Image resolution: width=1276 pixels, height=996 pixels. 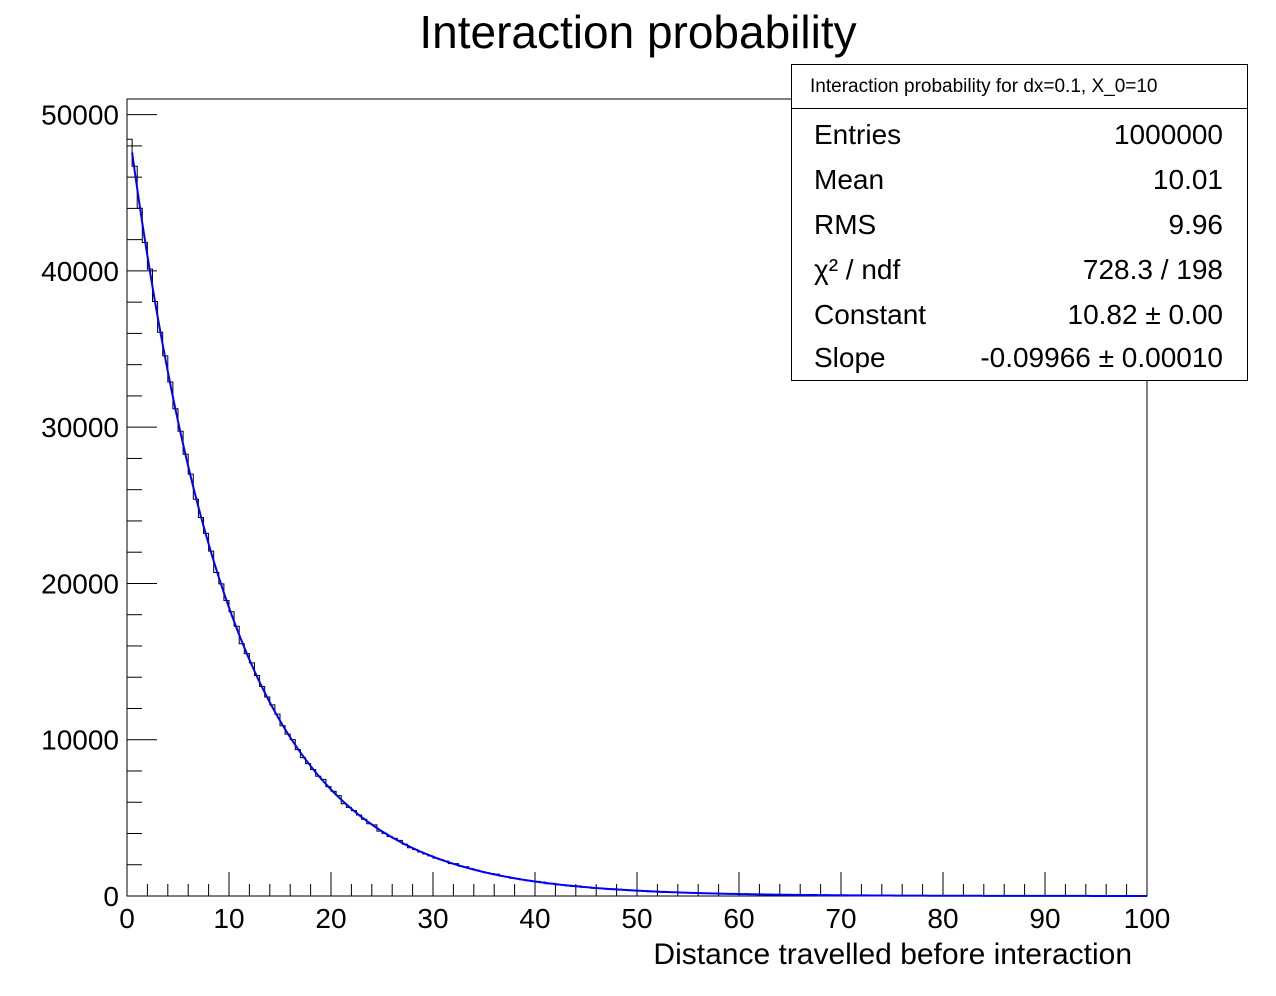 What do you see at coordinates (857, 269) in the screenshot?
I see `stats-label: χ² / ndf` at bounding box center [857, 269].